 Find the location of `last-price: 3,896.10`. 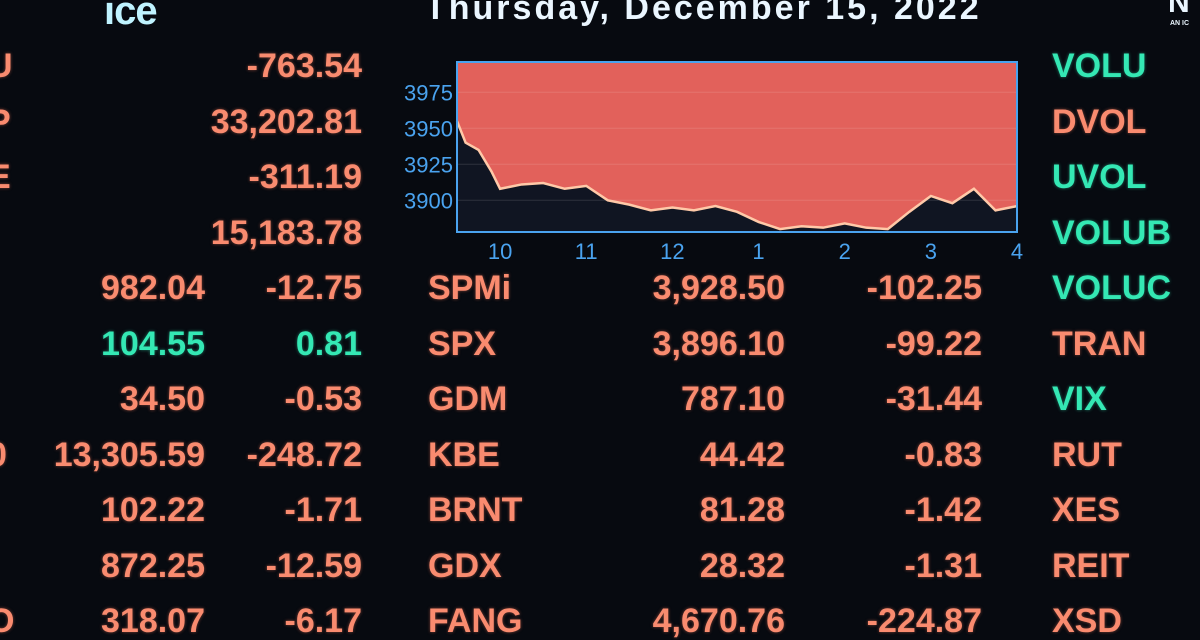

last-price: 3,896.10 is located at coordinates (718, 343).